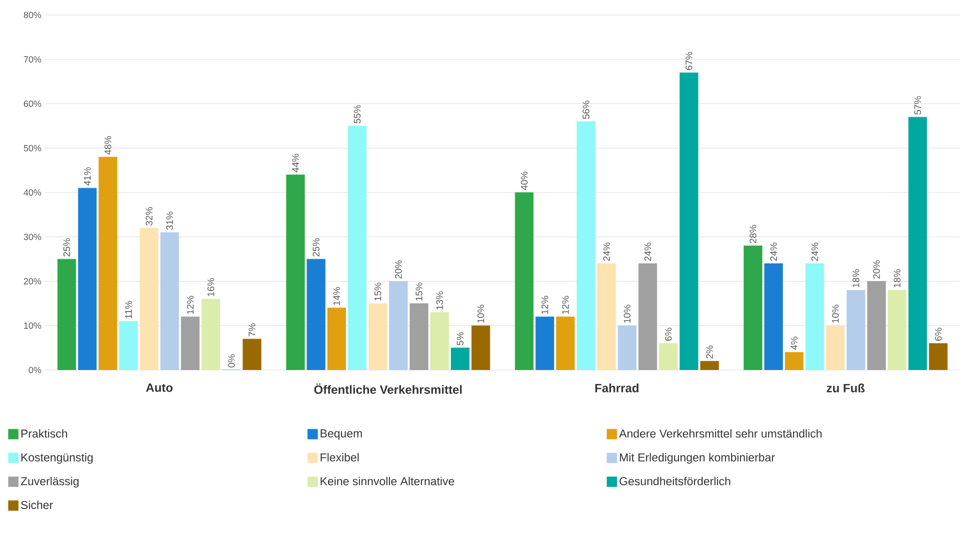  Describe the element at coordinates (675, 481) in the screenshot. I see `legend-label: Gesundheitsförderlich` at that location.